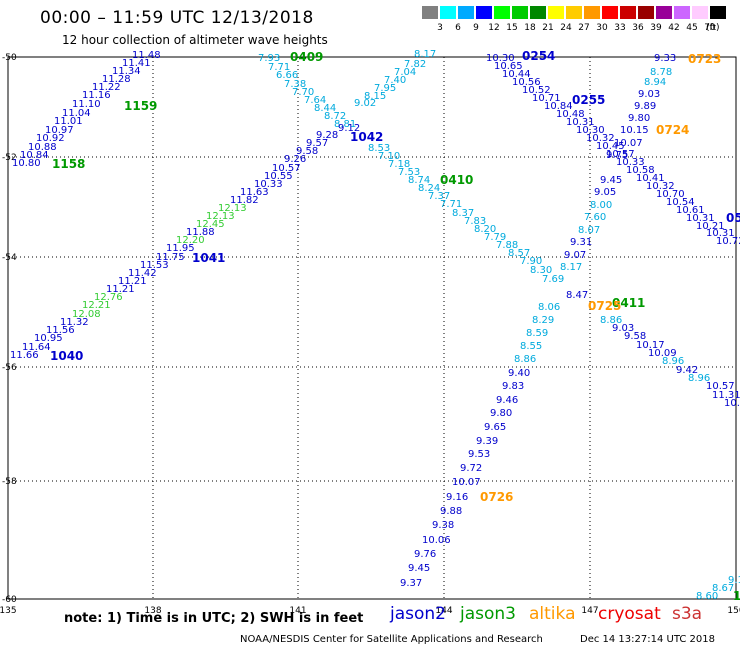  I want to click on wave-height-value: 8.07, so click(589, 230).